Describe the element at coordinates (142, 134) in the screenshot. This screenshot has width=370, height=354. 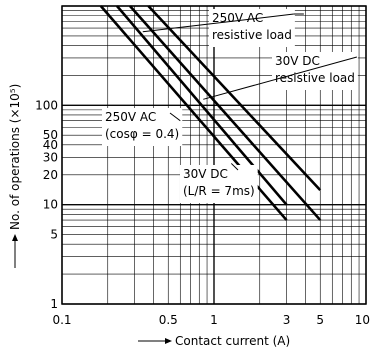
I see `annotation-text: (cosφ = 0.4)` at that location.